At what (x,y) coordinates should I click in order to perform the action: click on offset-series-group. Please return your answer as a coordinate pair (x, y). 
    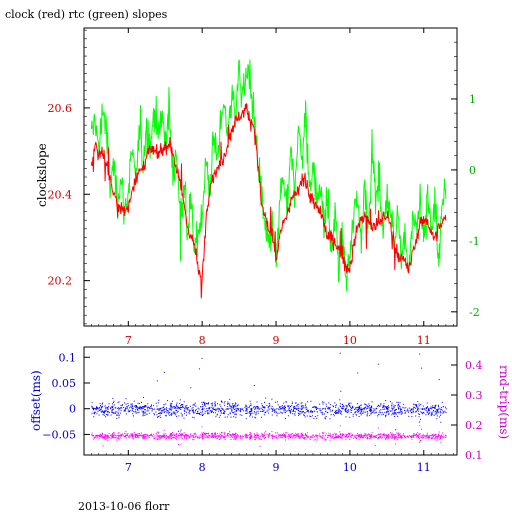
    Looking at the image, I should click on (269, 399).